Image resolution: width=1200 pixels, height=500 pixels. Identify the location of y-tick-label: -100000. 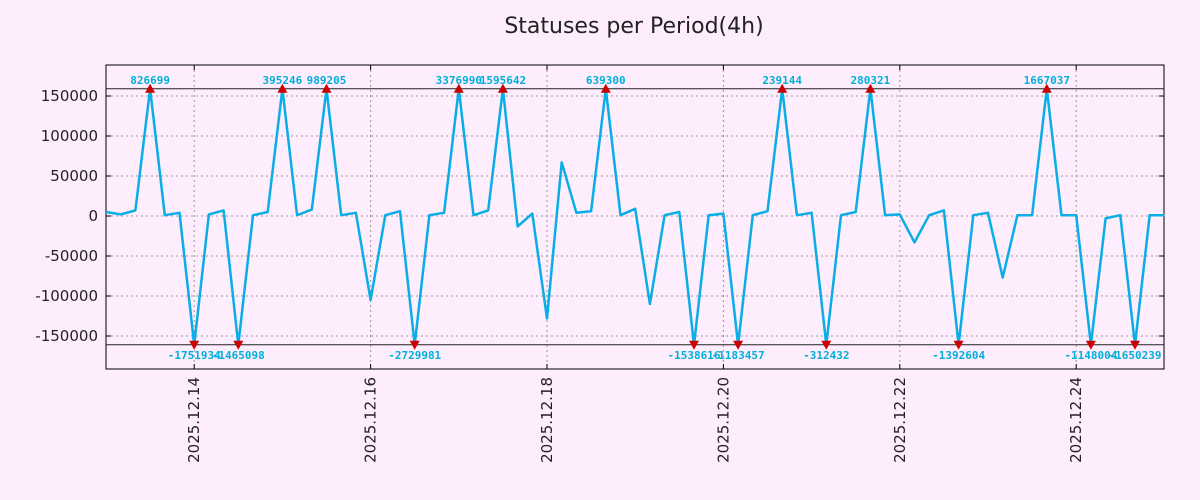
(66, 296).